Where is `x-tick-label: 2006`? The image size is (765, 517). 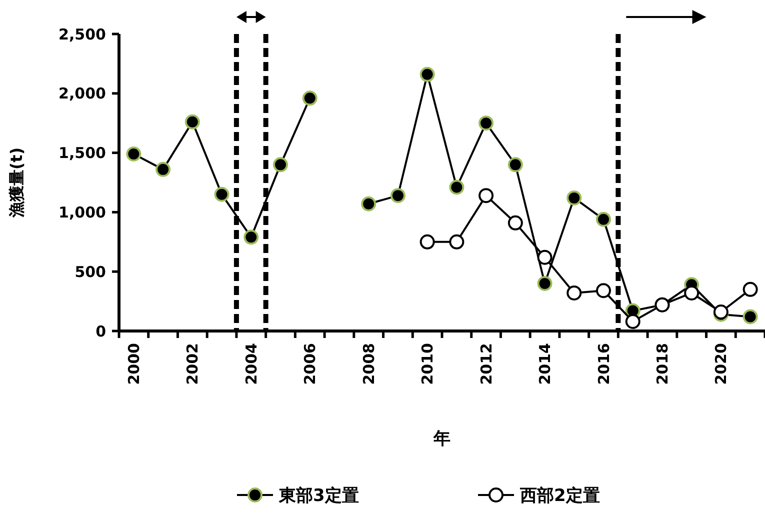 x-tick-label: 2006 is located at coordinates (310, 364).